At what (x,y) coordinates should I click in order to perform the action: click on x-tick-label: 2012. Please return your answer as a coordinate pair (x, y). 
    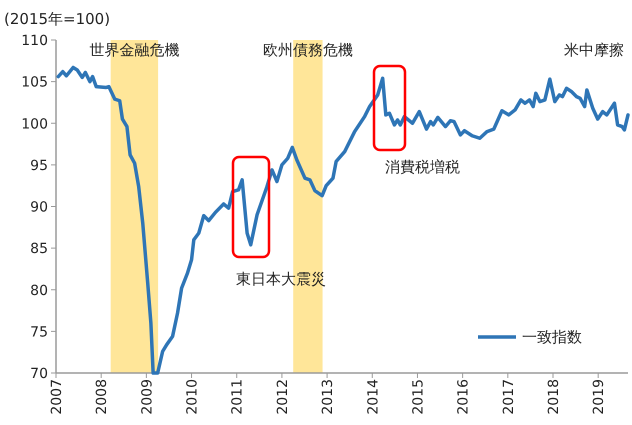
    Looking at the image, I should click on (282, 397).